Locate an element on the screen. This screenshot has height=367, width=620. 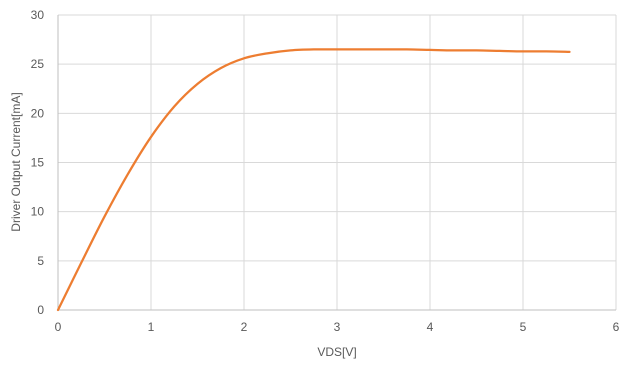
y-tick-label: 5 is located at coordinates (40, 261).